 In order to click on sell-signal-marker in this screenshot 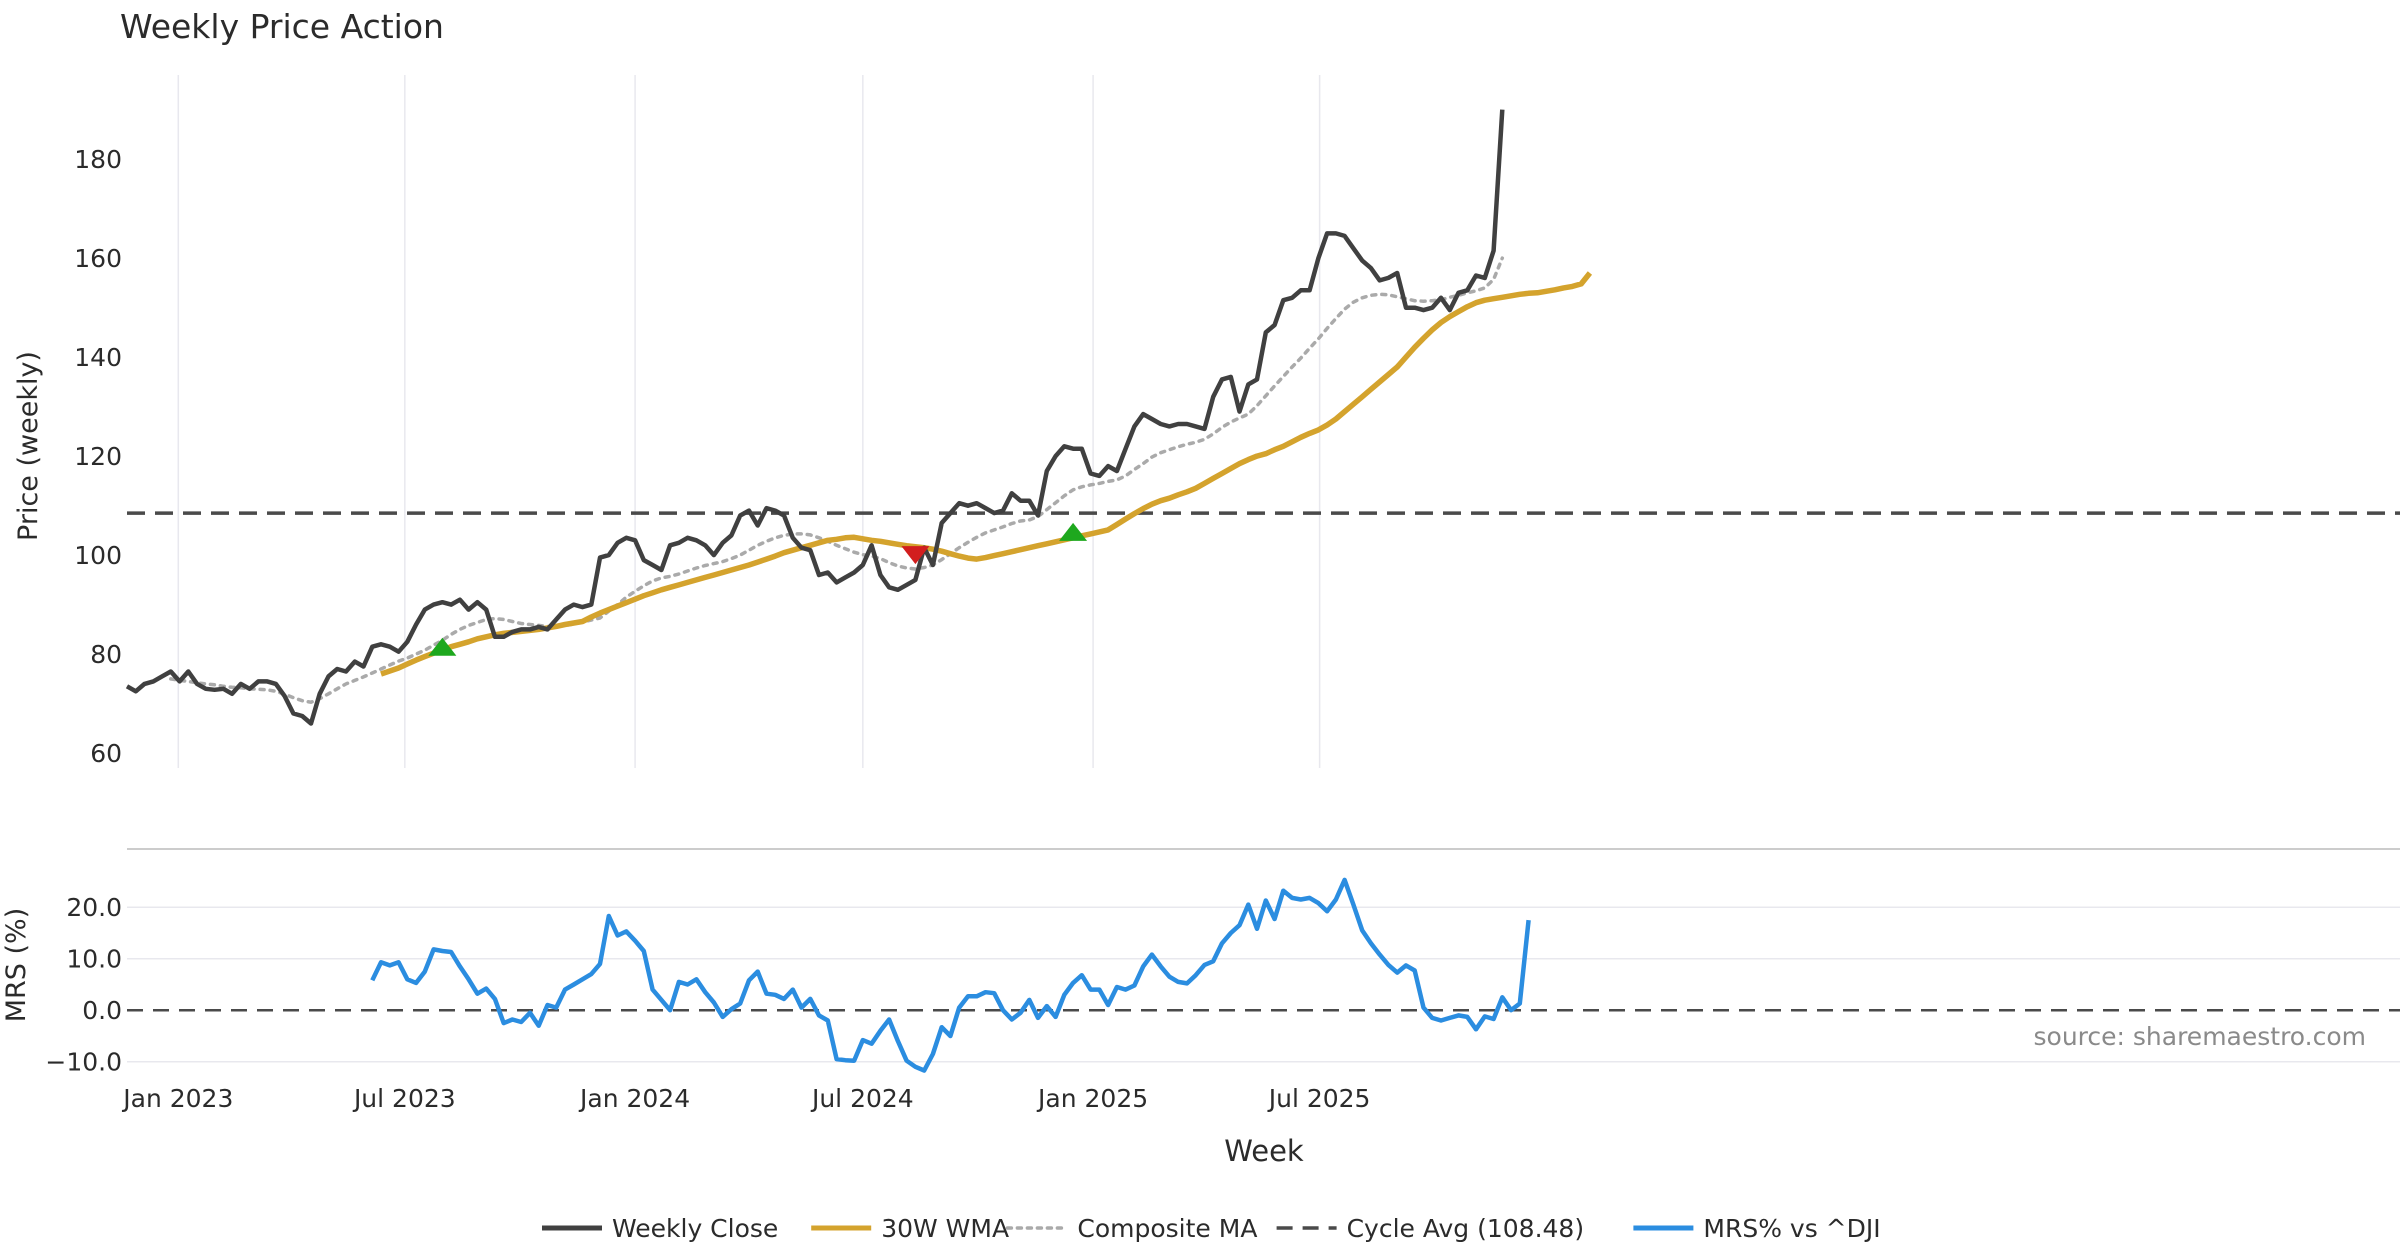, I will do `click(915, 555)`.